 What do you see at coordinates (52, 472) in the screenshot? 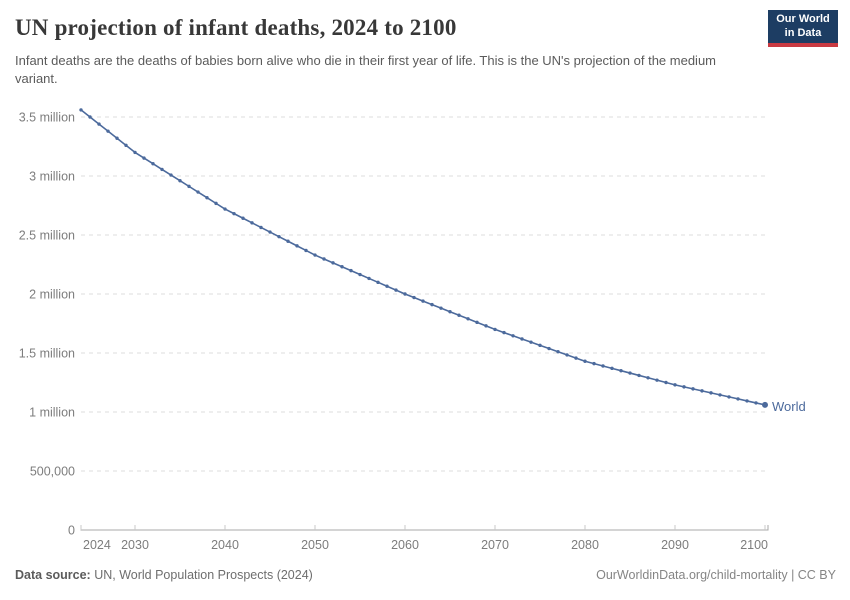
I see `y-axis-tick-label: 500,000` at bounding box center [52, 472].